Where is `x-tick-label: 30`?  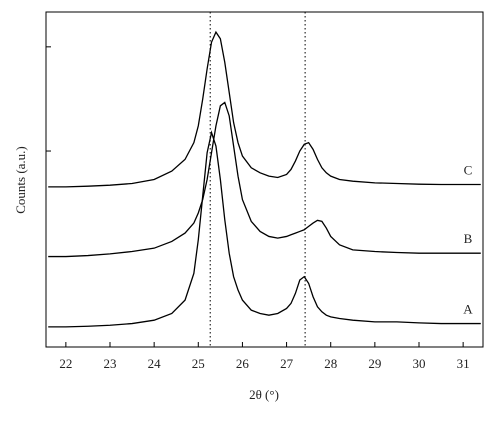 x-tick-label: 30 is located at coordinates (418, 363).